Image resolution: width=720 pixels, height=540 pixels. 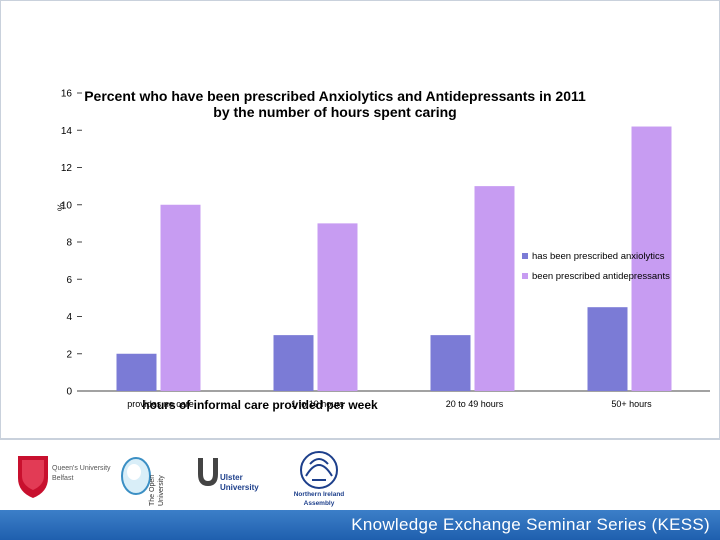 What do you see at coordinates (319, 494) in the screenshot?
I see `svg-text: Northern Ireland` at bounding box center [319, 494].